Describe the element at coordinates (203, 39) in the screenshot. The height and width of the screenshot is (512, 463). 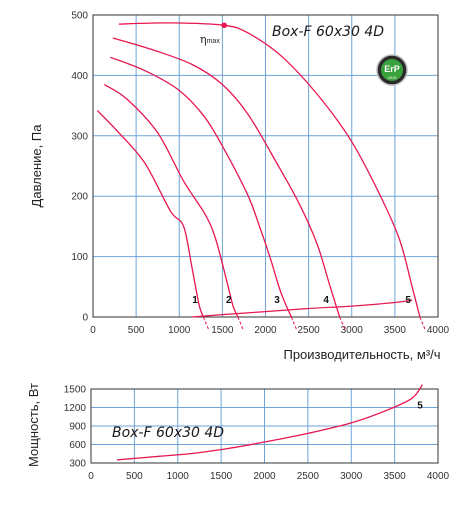
I see `eta-symbol: η` at that location.